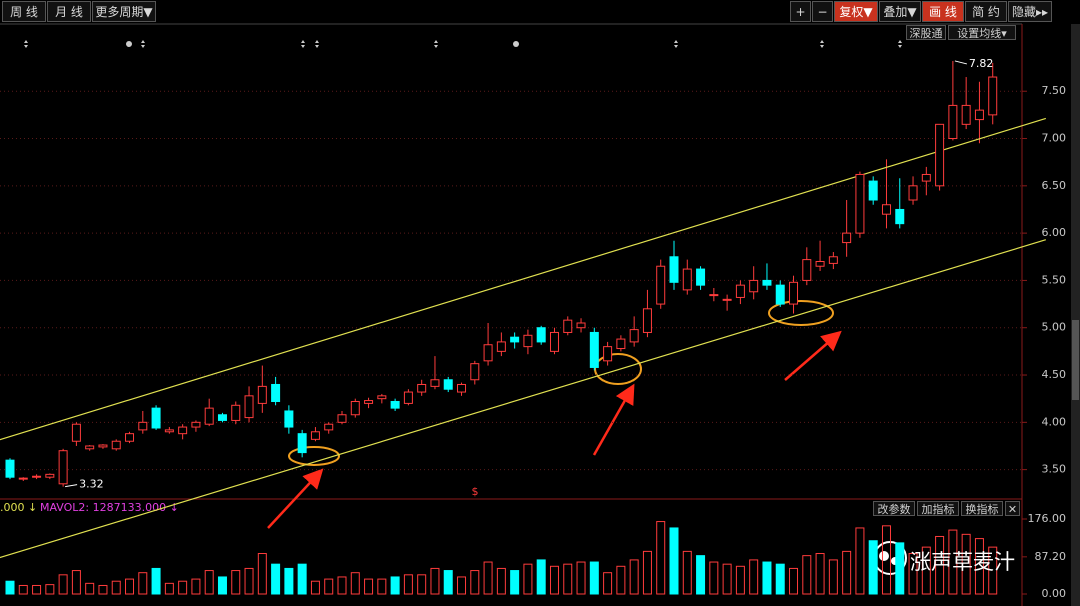 This screenshot has width=1080, height=606. Describe the element at coordinates (1054, 374) in the screenshot. I see `y-tick-label: 4.50` at that location.